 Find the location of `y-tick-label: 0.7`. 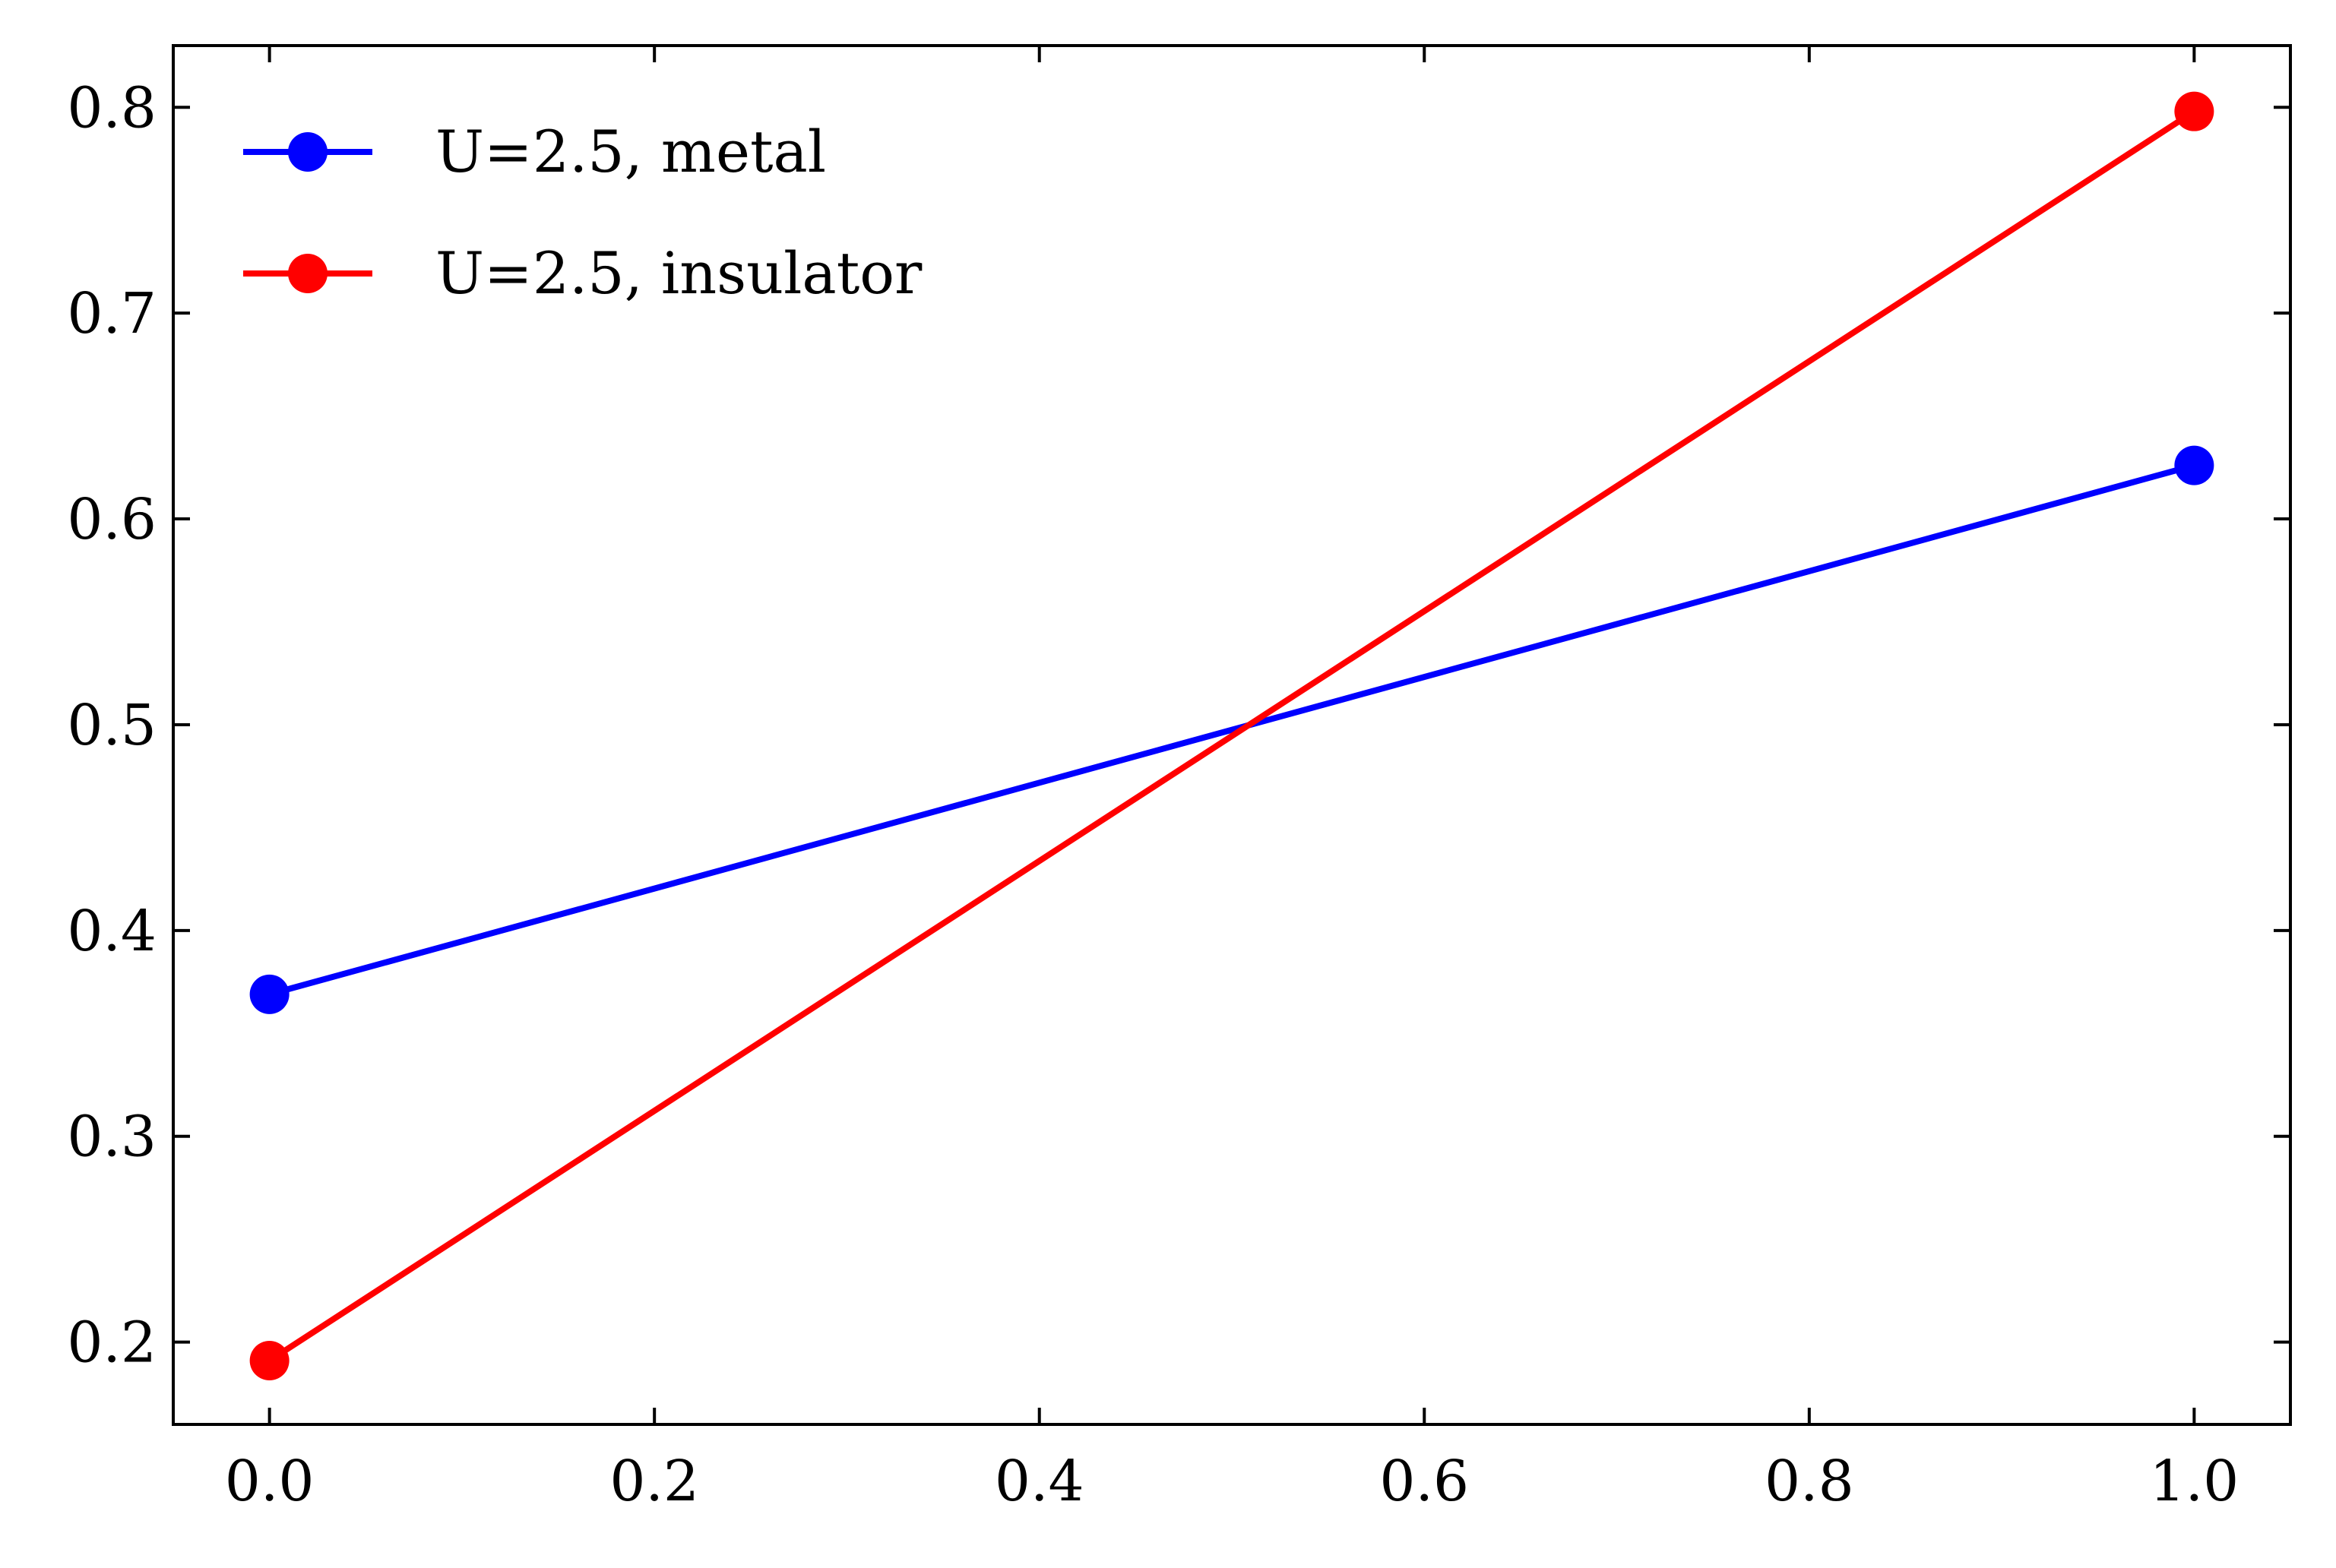

y-tick-label: 0.7 is located at coordinates (112, 313).